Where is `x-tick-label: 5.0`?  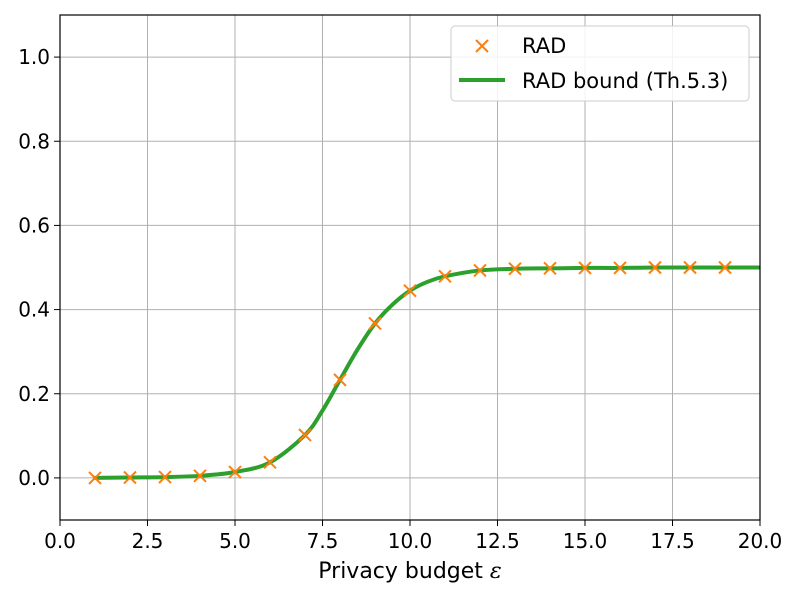
x-tick-label: 5.0 is located at coordinates (235, 541).